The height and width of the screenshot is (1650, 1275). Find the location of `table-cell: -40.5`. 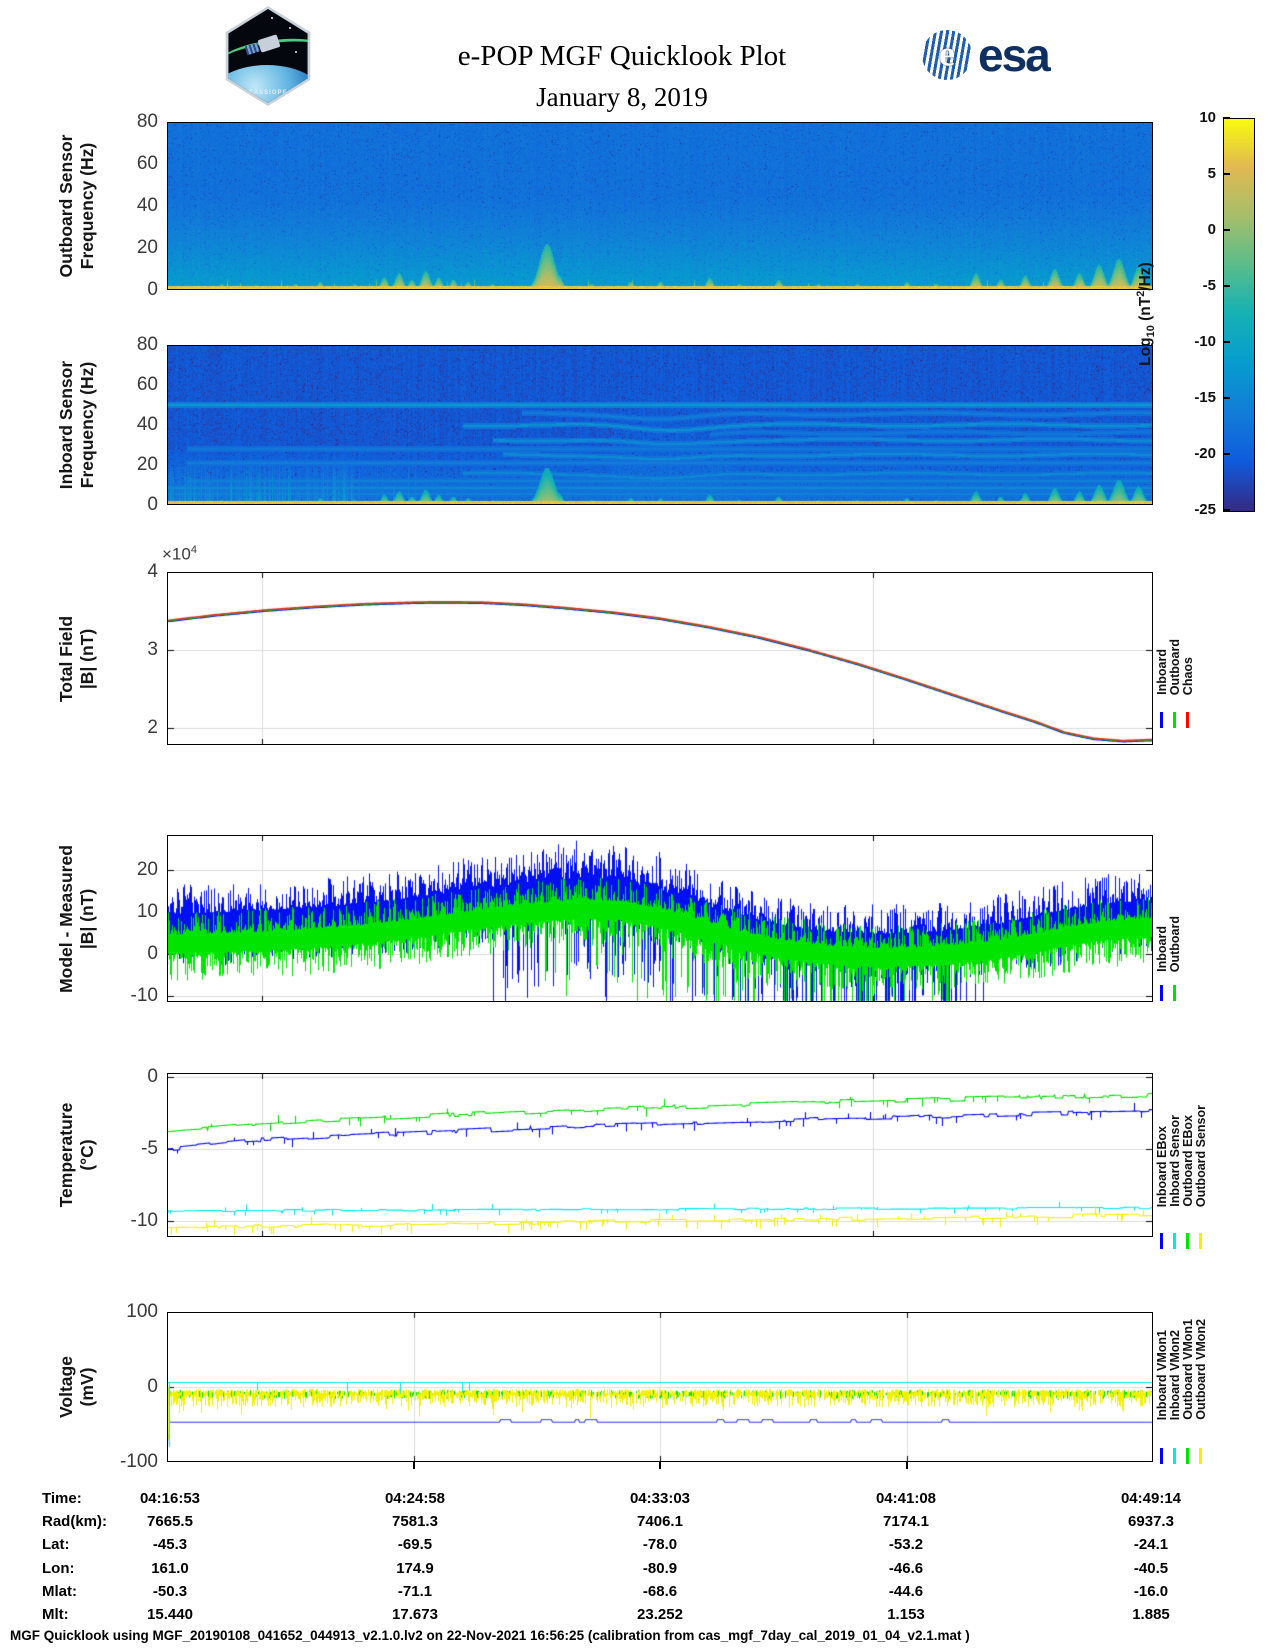

table-cell: -40.5 is located at coordinates (1151, 1568).